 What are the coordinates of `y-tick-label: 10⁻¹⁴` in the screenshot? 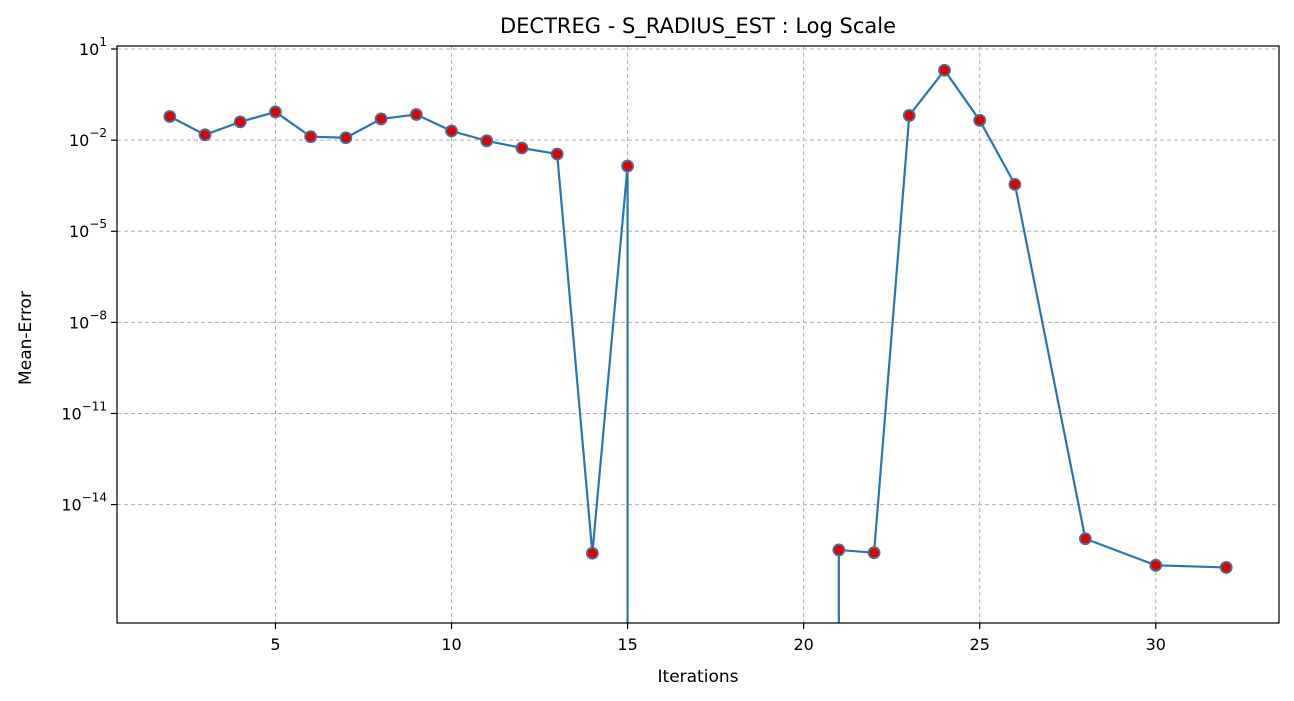 It's located at (84, 503).